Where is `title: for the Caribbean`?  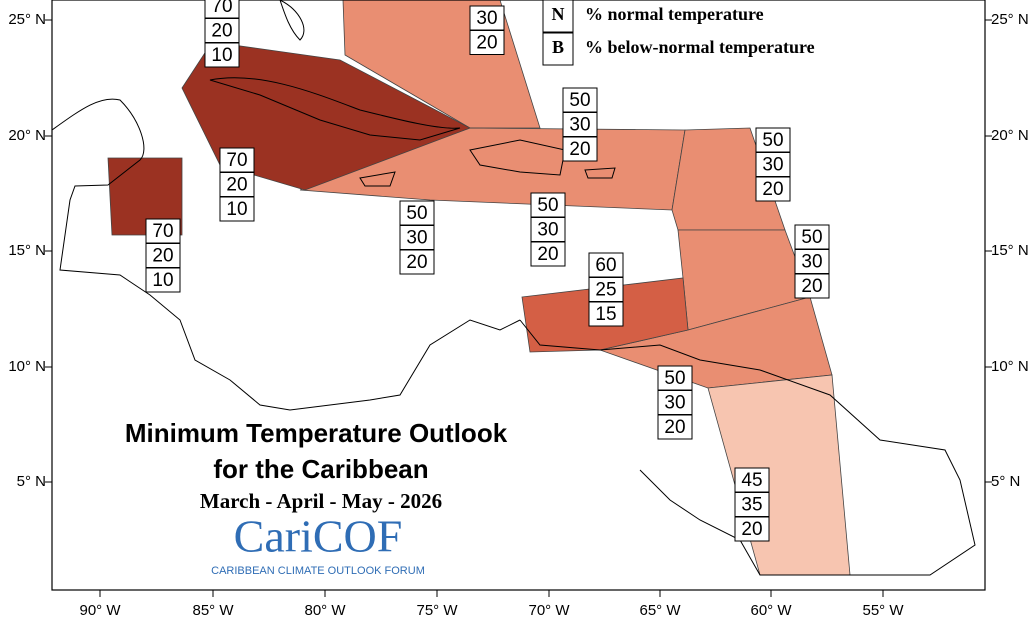 title: for the Caribbean is located at coordinates (320, 469).